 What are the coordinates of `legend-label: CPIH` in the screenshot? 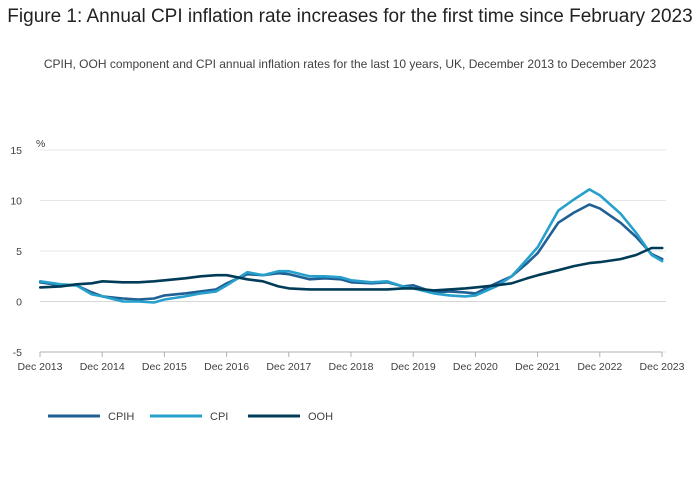 It's located at (121, 417).